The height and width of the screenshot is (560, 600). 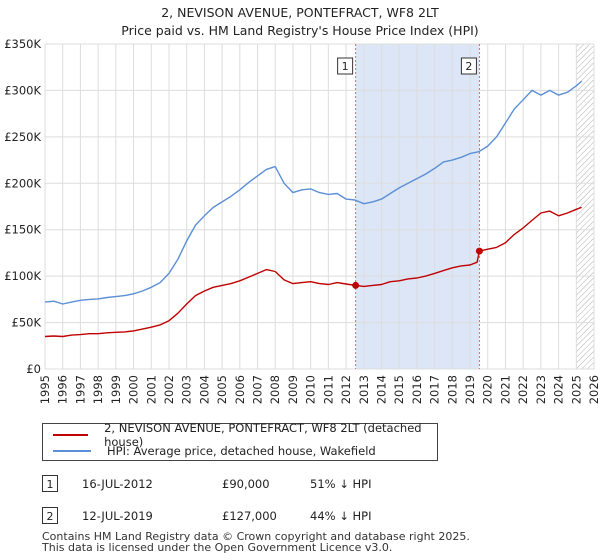 I want to click on x-tick-label: 2022, so click(x=523, y=389).